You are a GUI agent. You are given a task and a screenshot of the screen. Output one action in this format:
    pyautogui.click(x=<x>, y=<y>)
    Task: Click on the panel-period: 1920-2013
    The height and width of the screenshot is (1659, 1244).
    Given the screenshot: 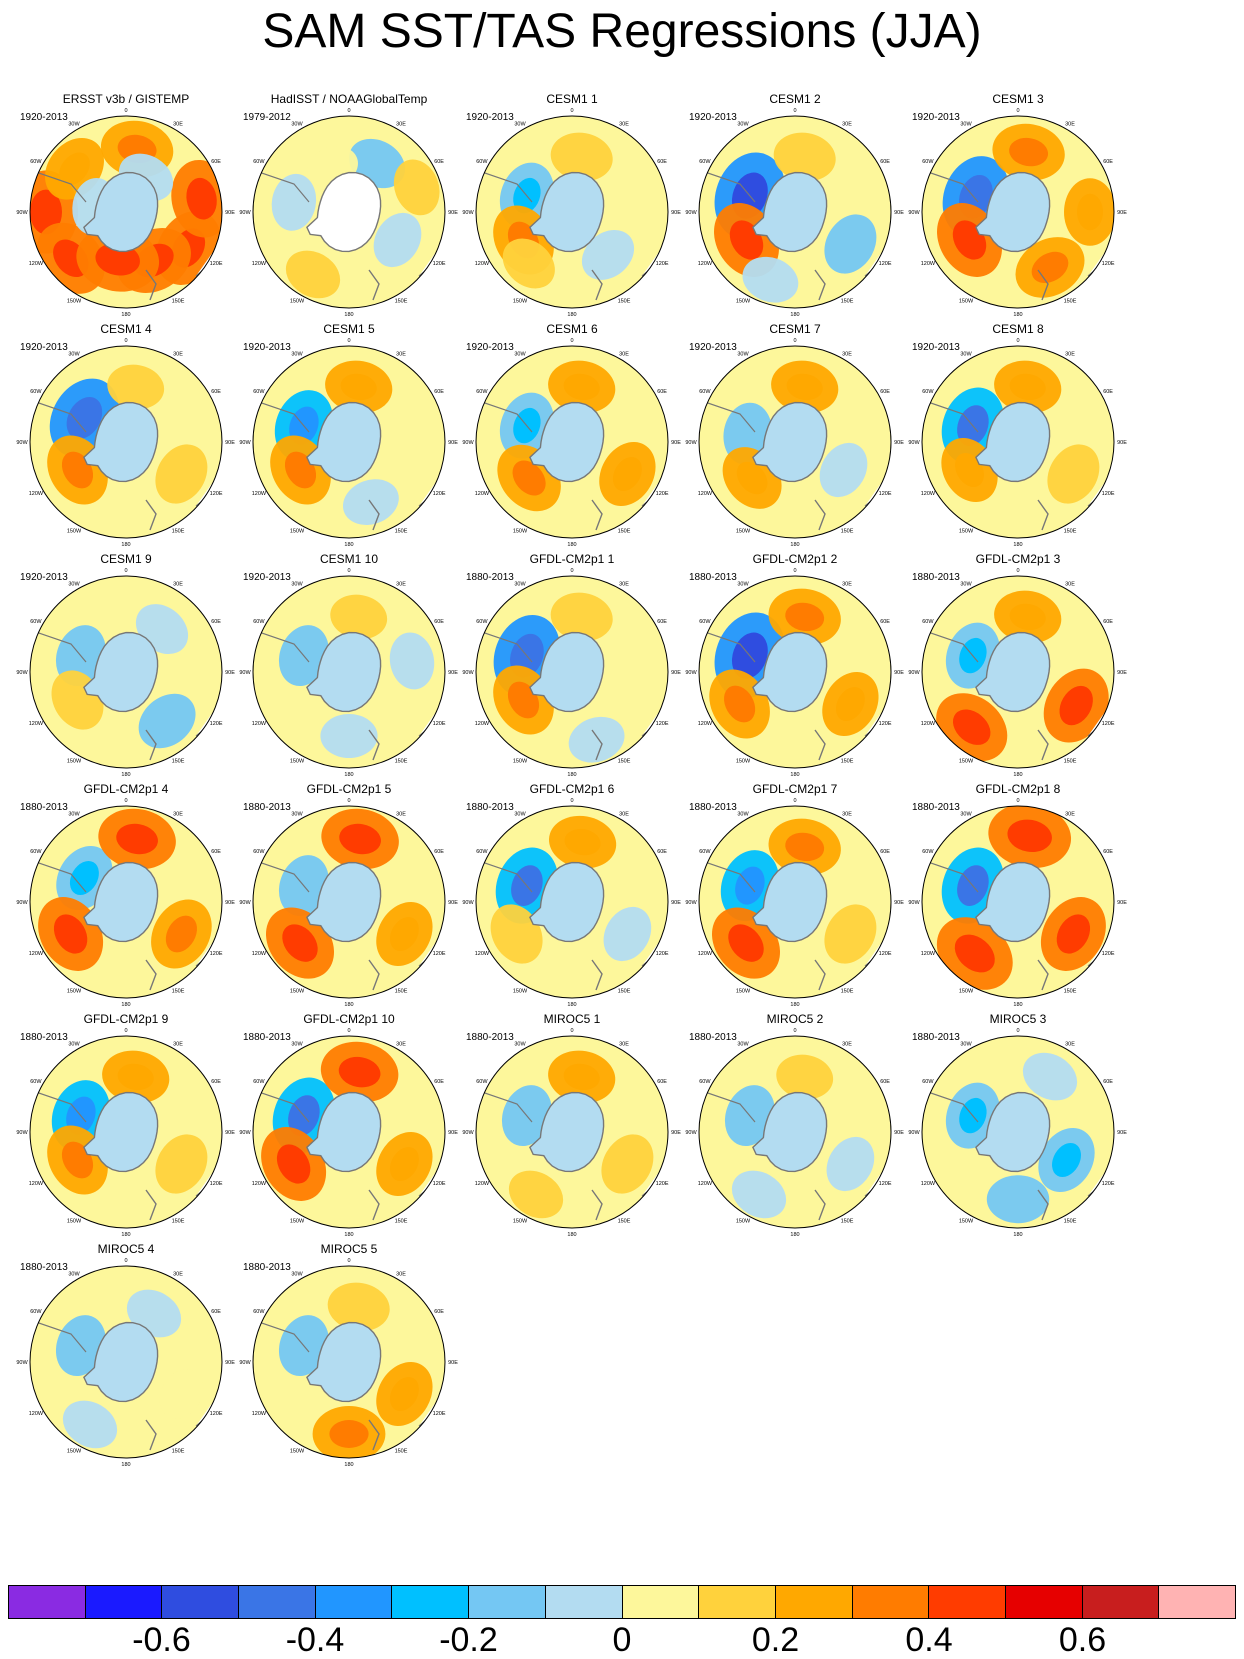 What is the action you would take?
    pyautogui.click(x=713, y=117)
    